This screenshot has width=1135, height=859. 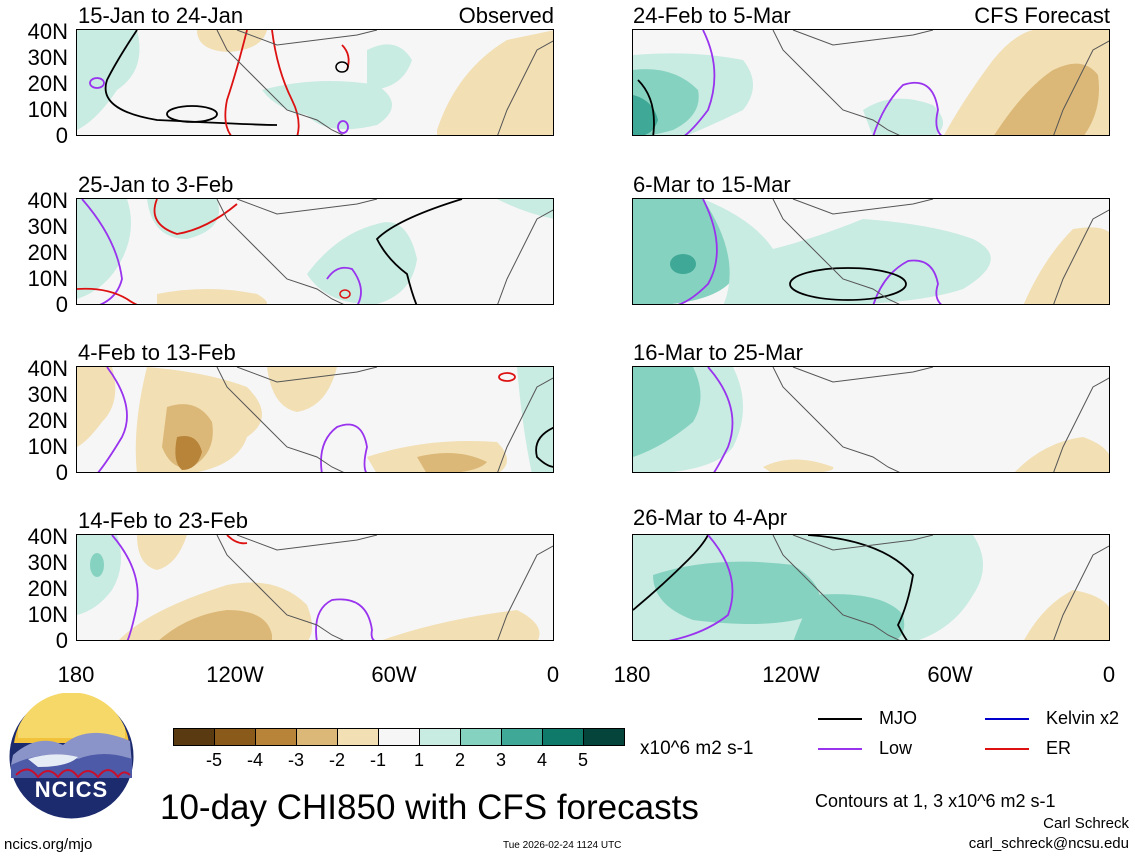 I want to click on colorbar-units: x10^6 m2 s-1, so click(x=697, y=748).